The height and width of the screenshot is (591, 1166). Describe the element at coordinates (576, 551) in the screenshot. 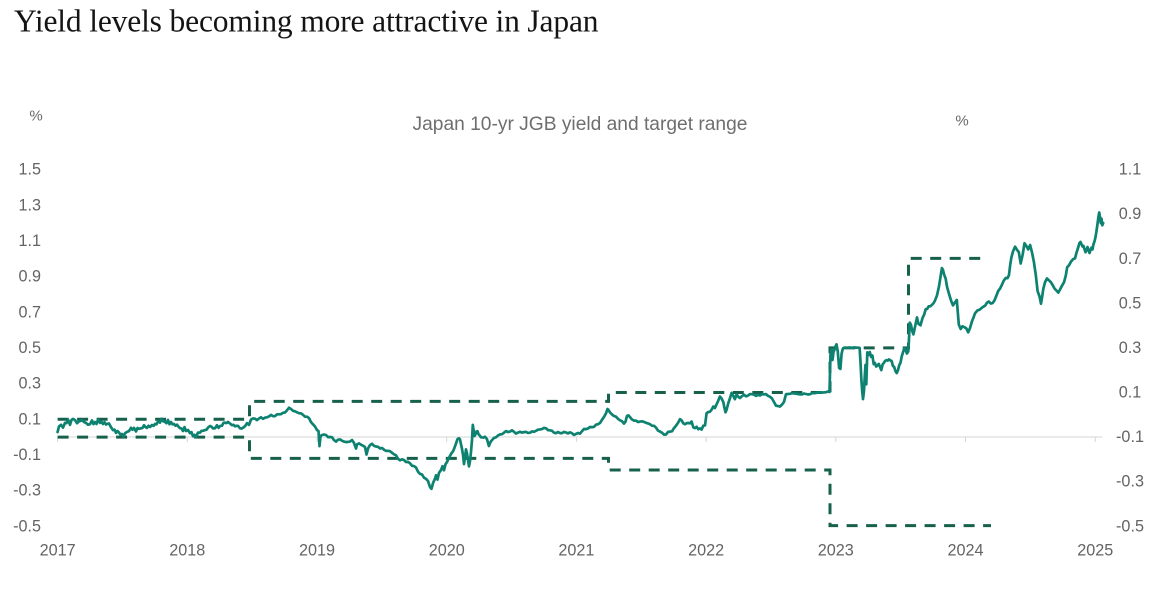

I see `svg-text: 2021` at that location.